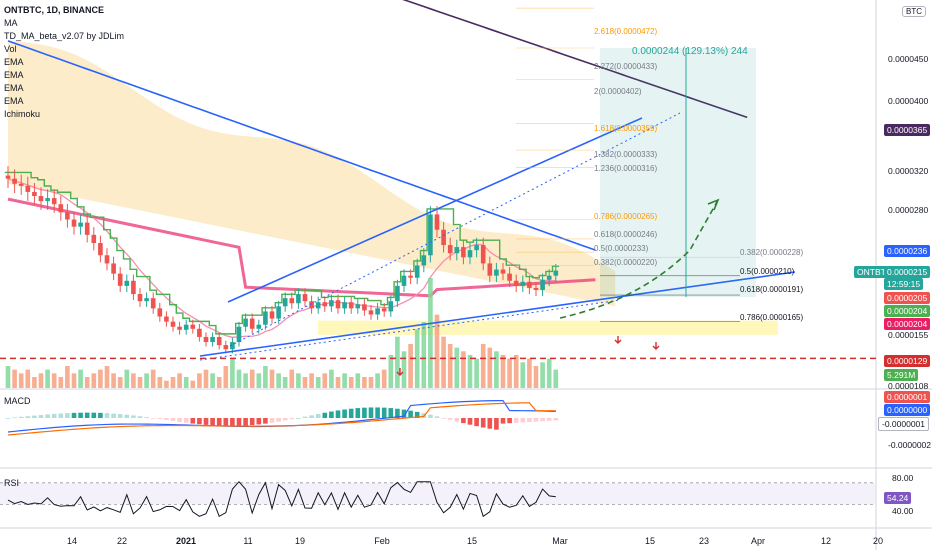  I want to click on legend-indicator: Ichimoku, so click(22, 114).